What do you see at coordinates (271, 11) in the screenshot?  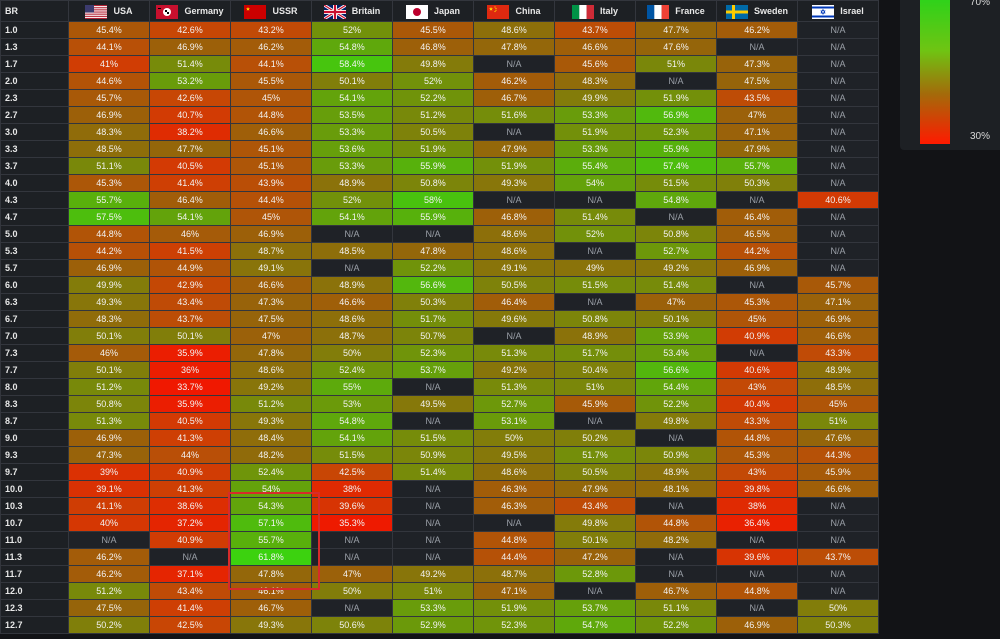 I see `nation-header-ussr: USSR` at bounding box center [271, 11].